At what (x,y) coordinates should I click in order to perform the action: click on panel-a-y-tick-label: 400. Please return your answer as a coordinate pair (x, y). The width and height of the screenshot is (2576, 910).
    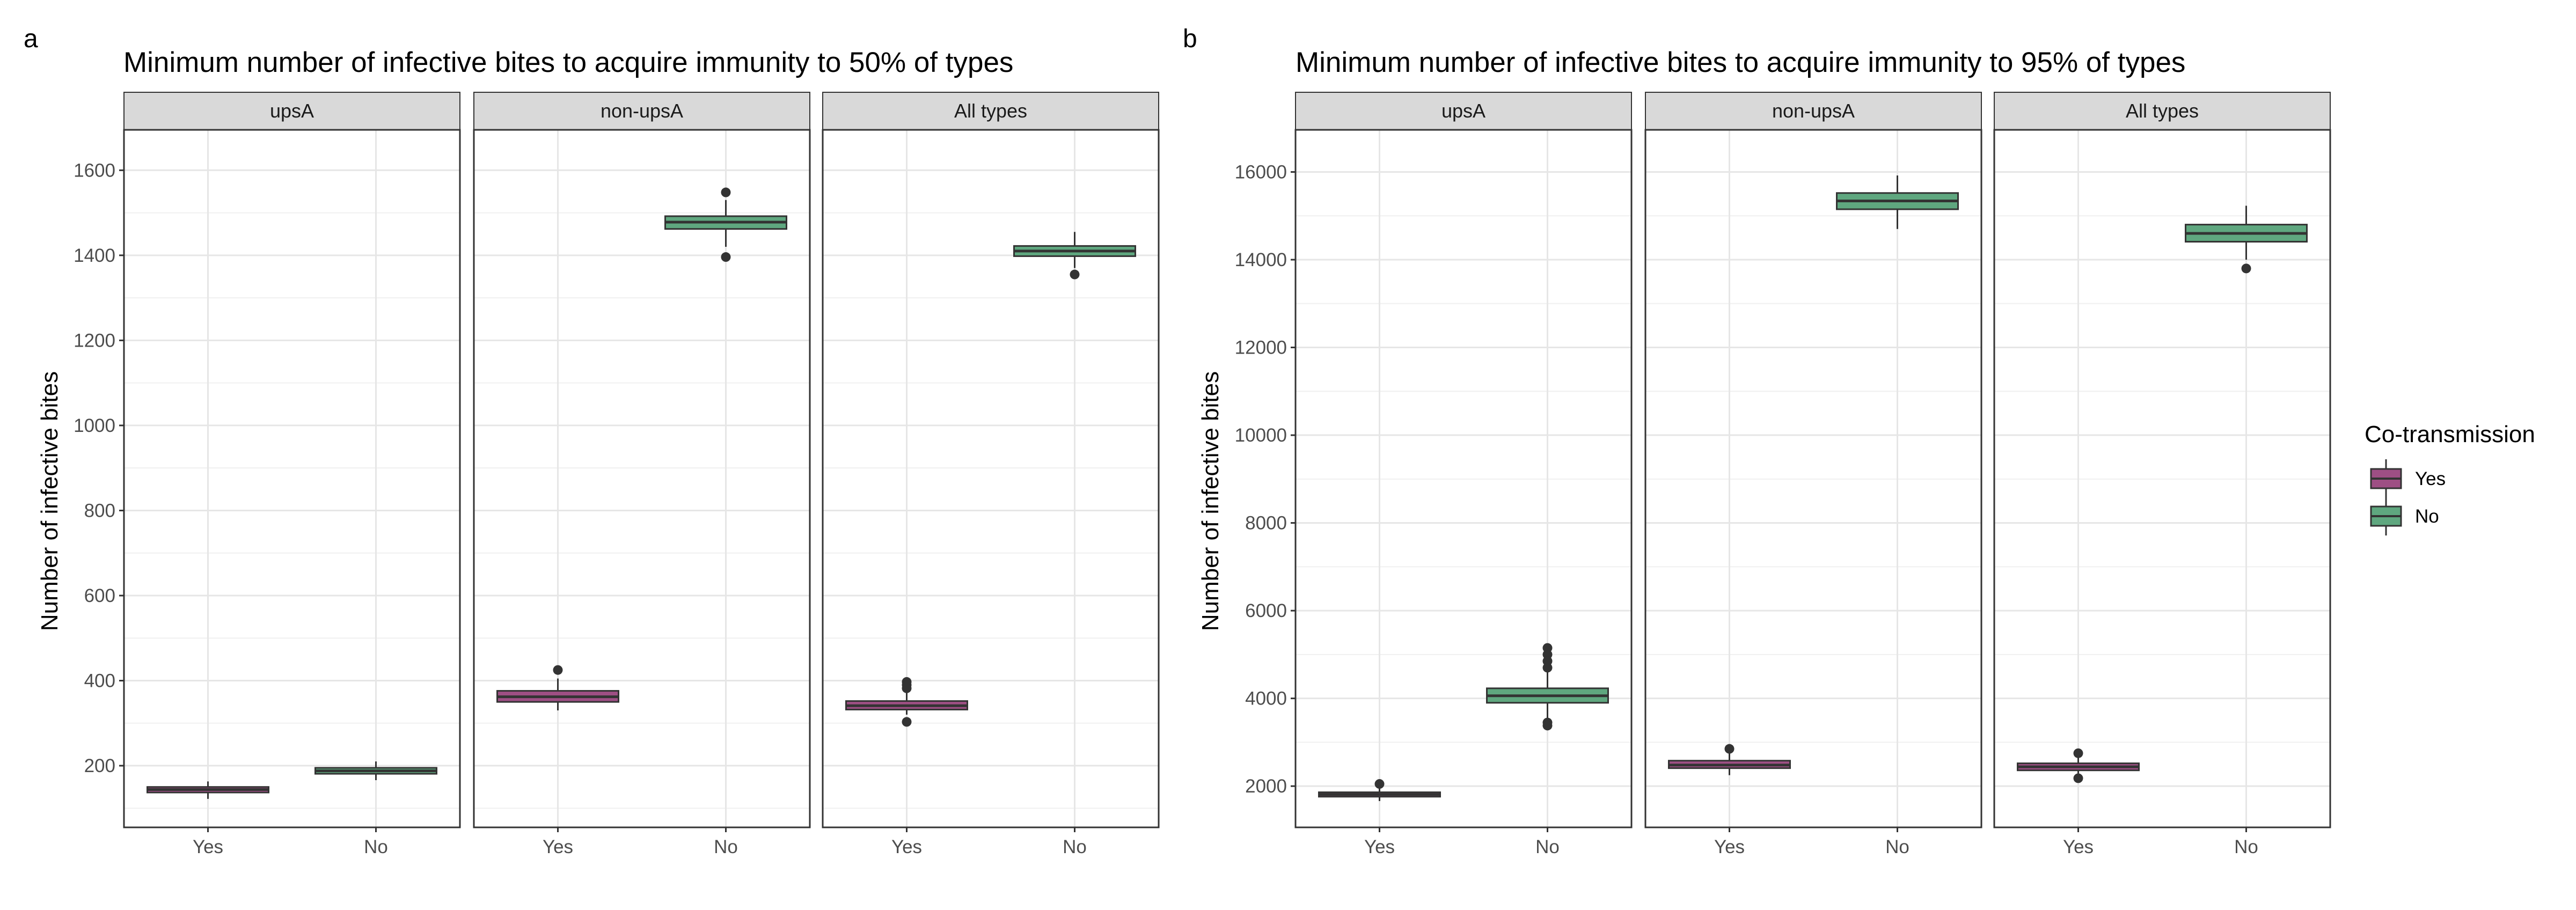
    Looking at the image, I should click on (99, 682).